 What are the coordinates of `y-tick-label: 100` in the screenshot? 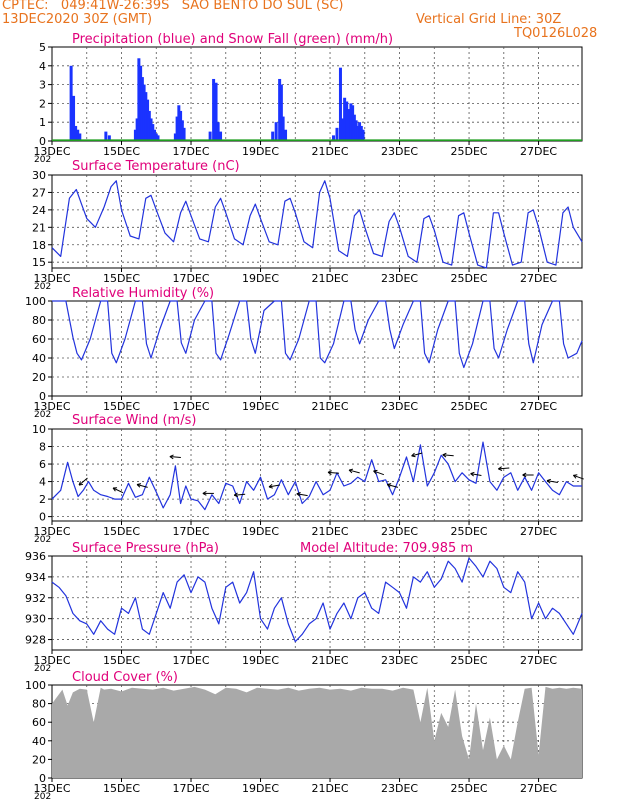 It's located at (35, 301).